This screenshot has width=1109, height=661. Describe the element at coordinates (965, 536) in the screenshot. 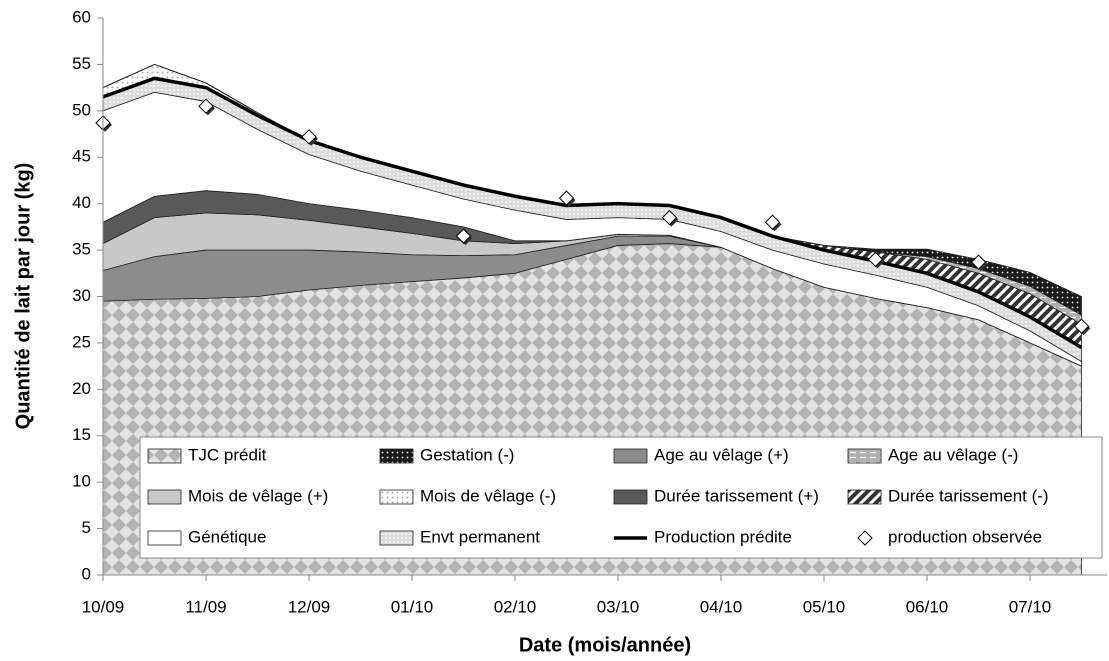

I see `legend-label: production observée` at that location.